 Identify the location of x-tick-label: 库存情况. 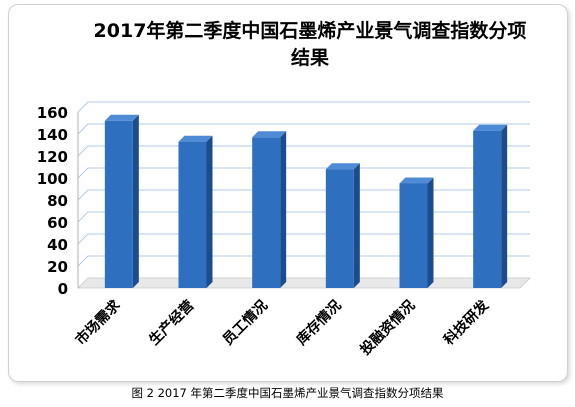
(319, 323).